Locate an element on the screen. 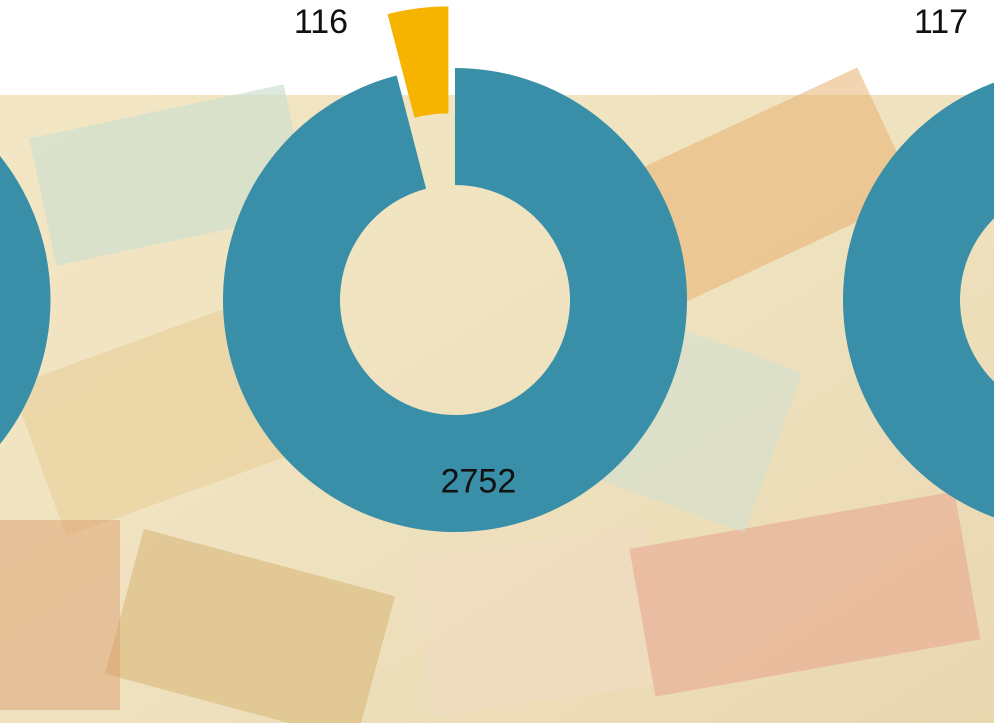 The height and width of the screenshot is (723, 994). data-label: 117 is located at coordinates (941, 22).